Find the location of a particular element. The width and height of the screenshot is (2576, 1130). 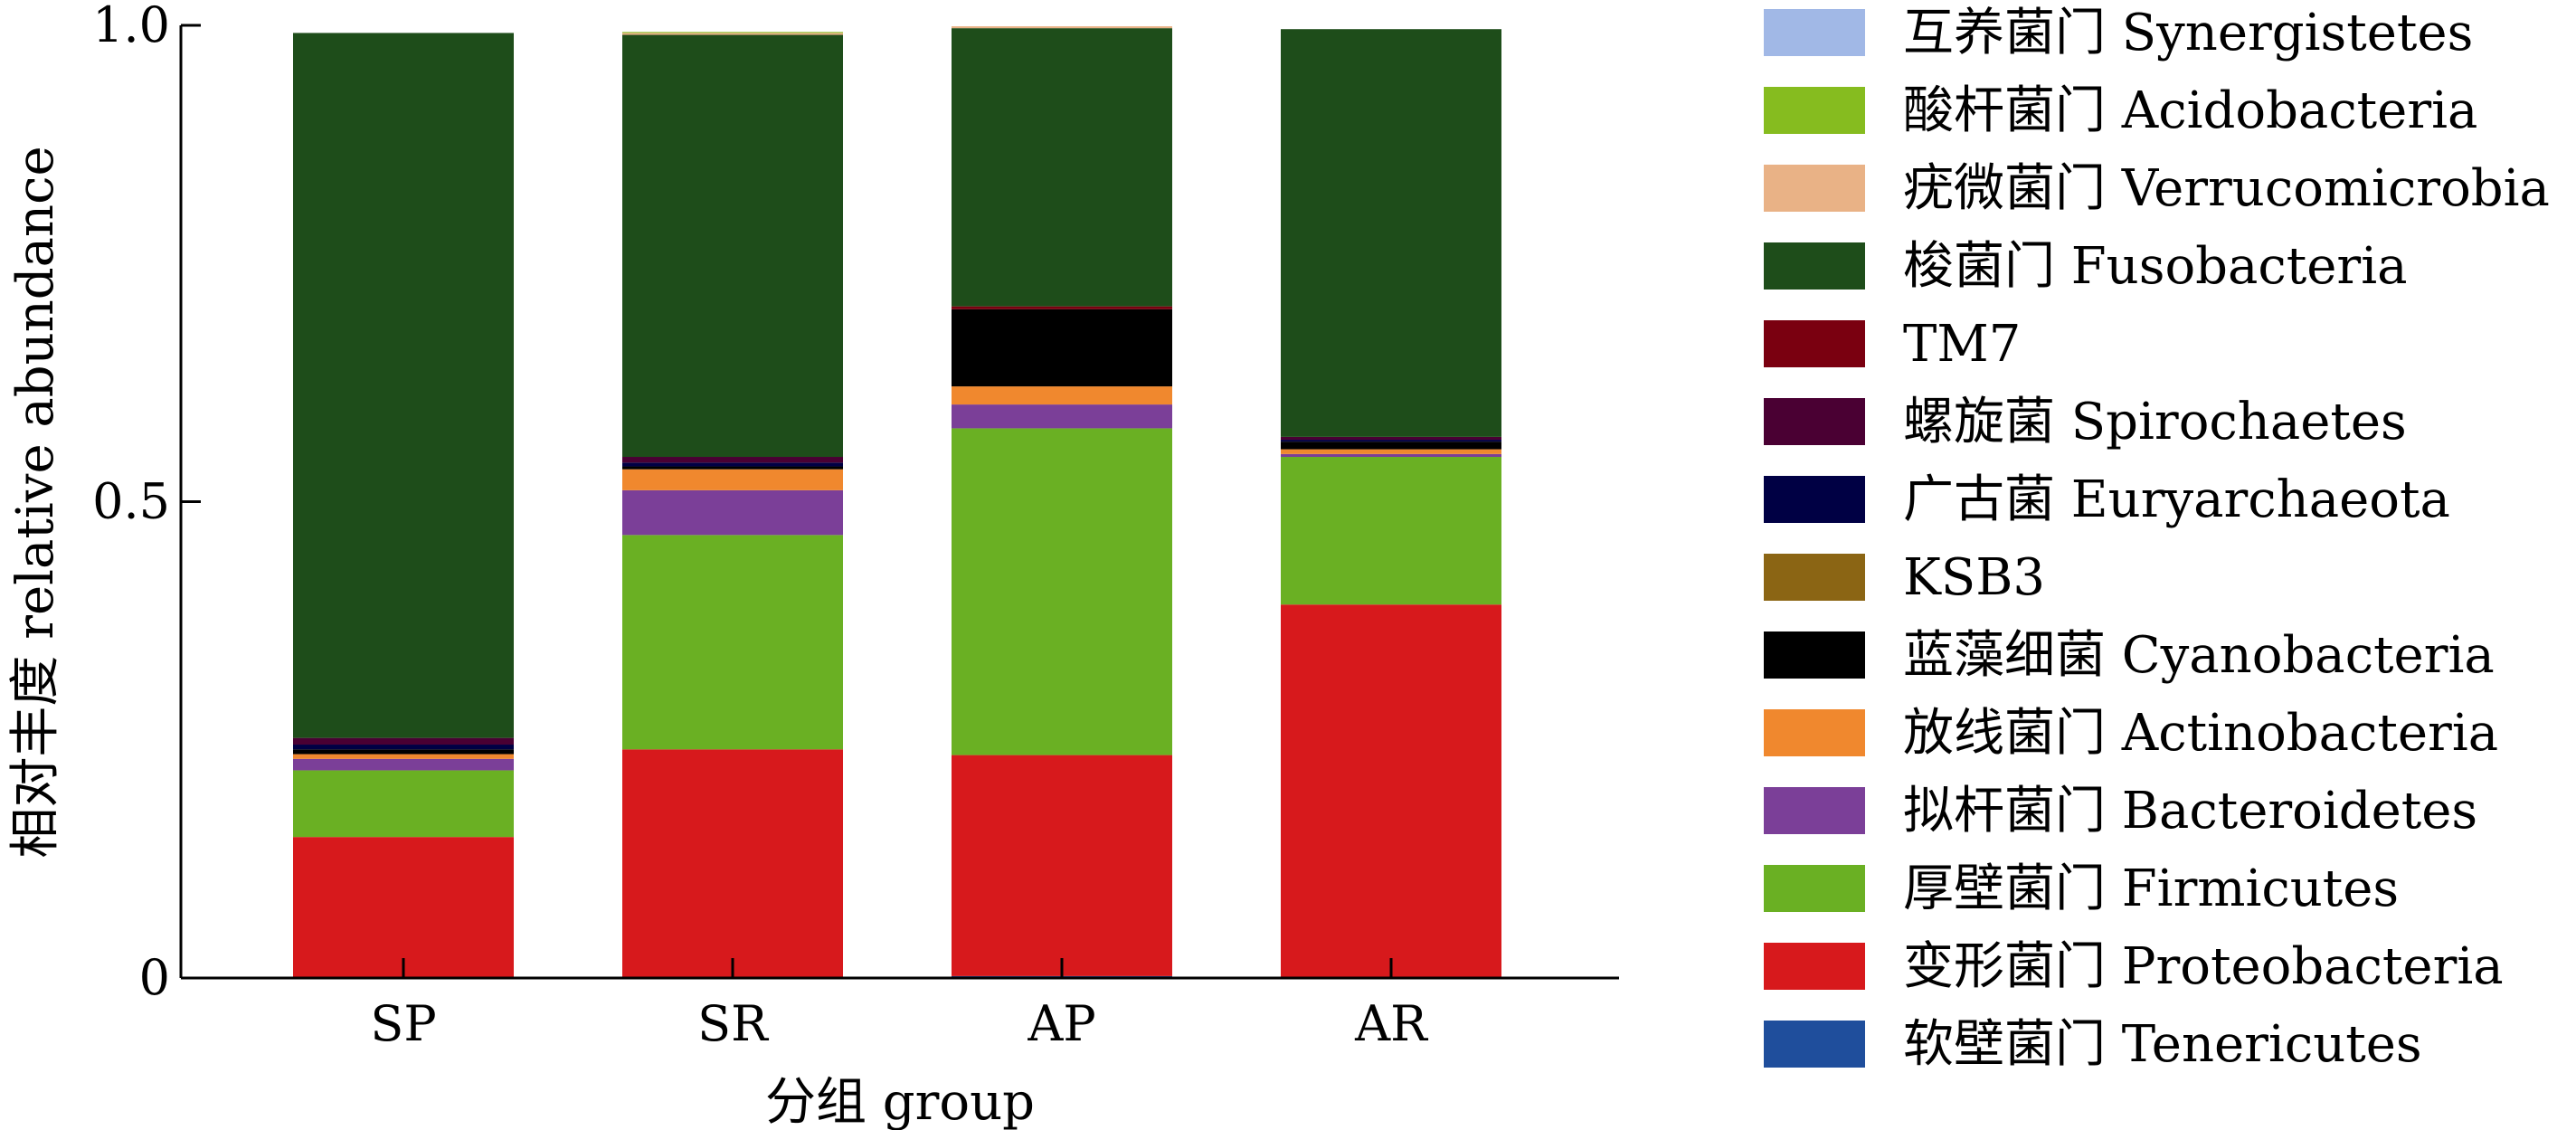

legend-label-2: 疣微菌门 Verrucomicrobia is located at coordinates (2226, 188).